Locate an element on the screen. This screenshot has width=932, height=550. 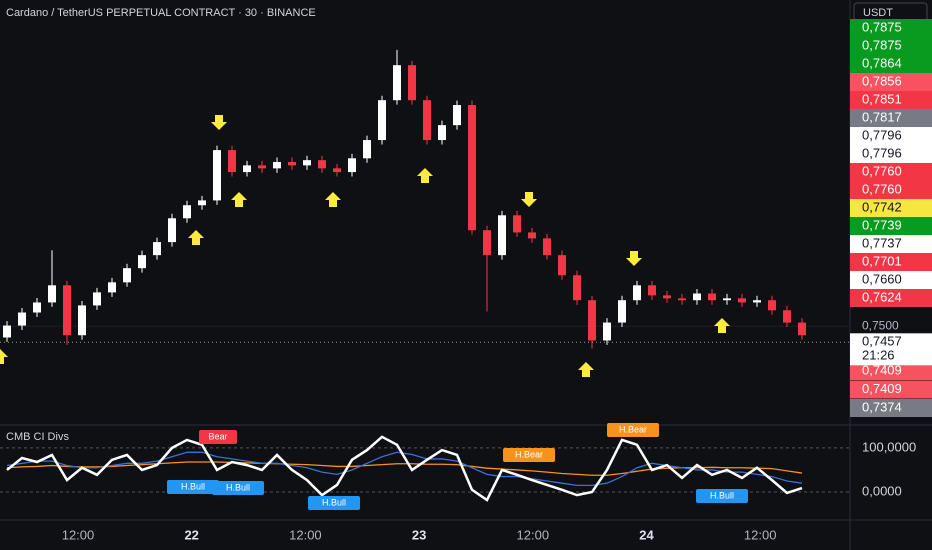
currency-label: USDT is located at coordinates (878, 13).